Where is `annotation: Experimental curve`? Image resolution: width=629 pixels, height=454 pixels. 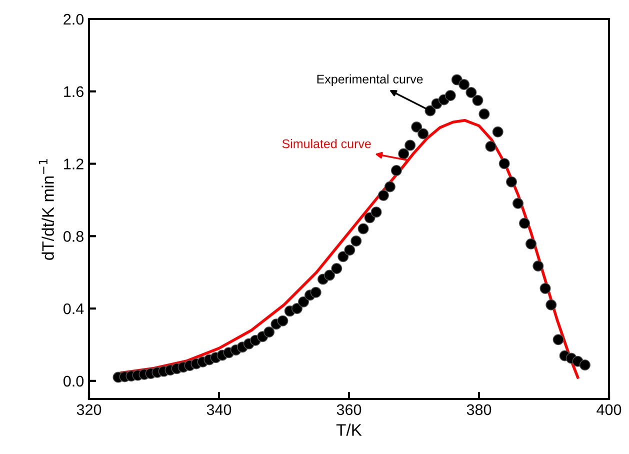
annotation: Experimental curve is located at coordinates (370, 80).